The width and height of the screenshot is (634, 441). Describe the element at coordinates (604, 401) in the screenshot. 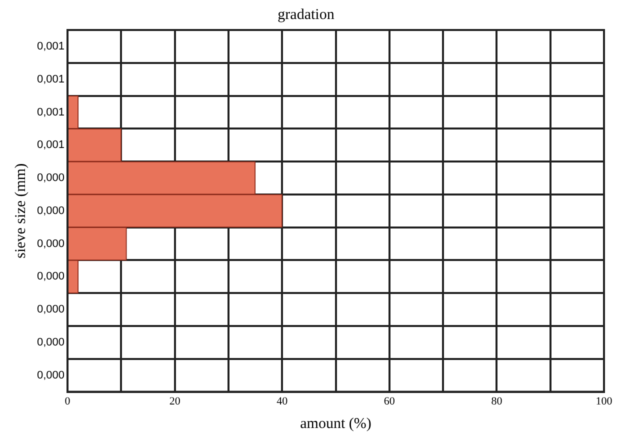

I see `x-tick-label: 100` at that location.